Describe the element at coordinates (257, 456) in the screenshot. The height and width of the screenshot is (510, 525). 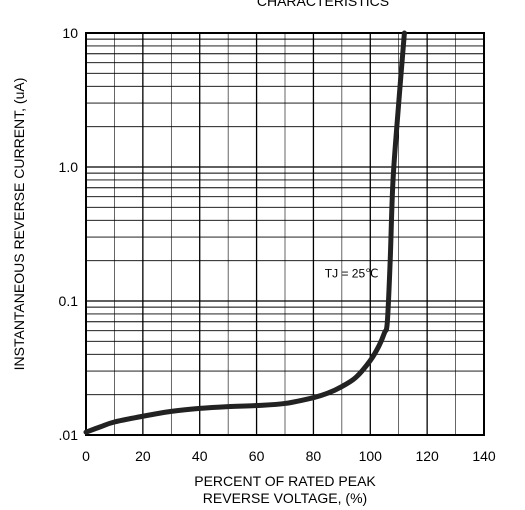
I see `x-tick-label: 60` at that location.